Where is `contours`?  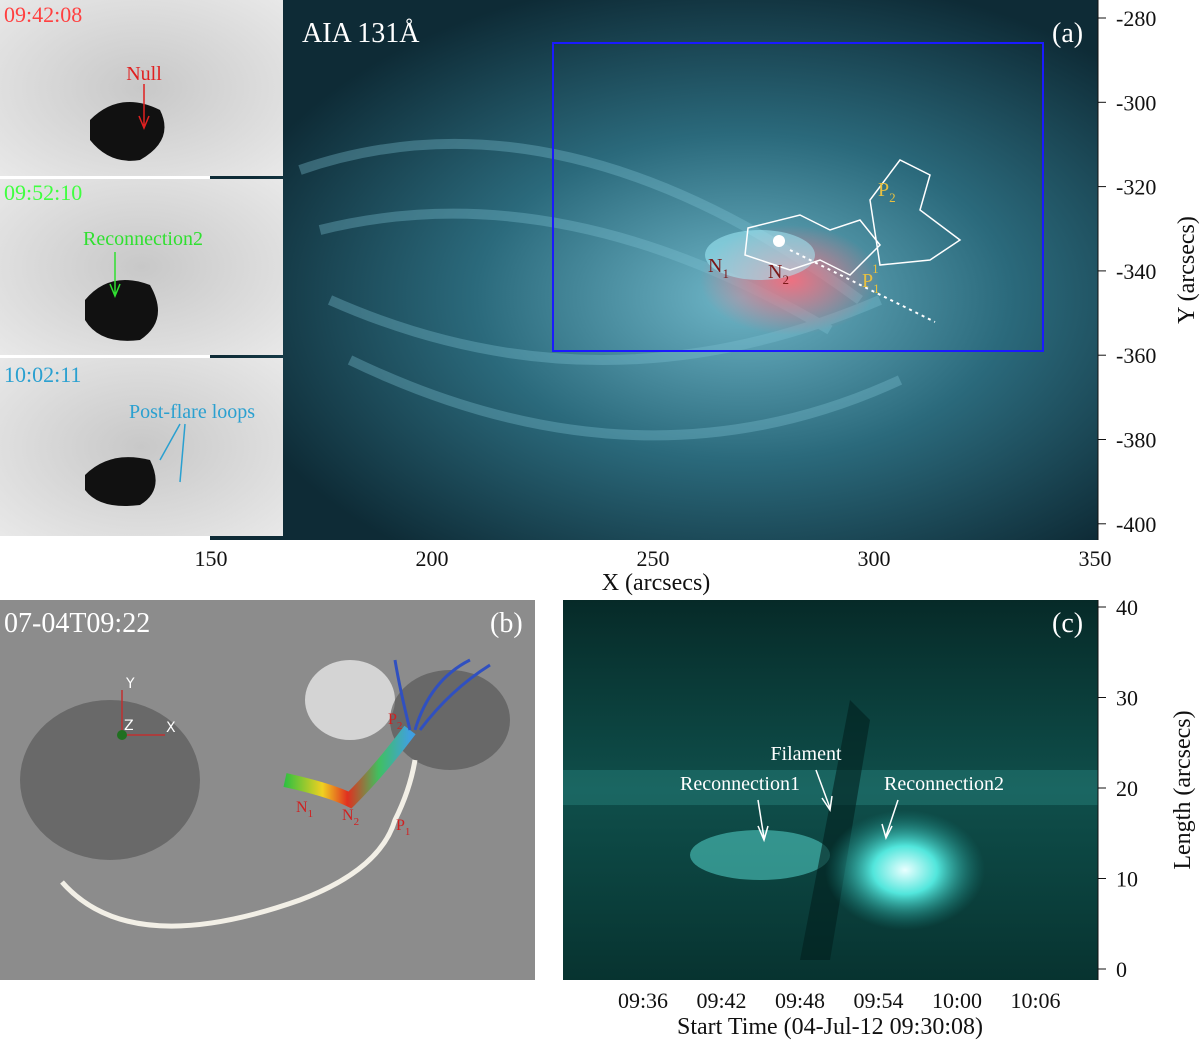
contours is located at coordinates (853, 217).